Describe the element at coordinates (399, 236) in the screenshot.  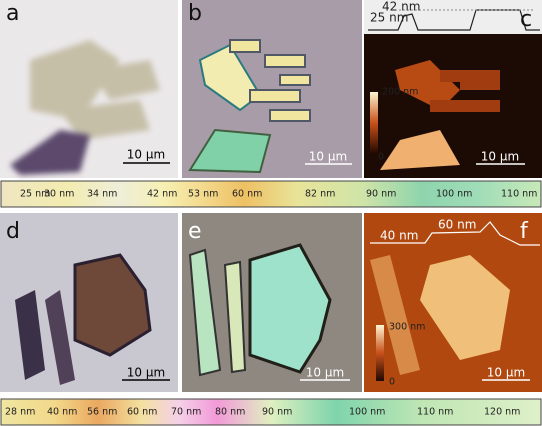
I see `profile-label: 40 nm` at that location.